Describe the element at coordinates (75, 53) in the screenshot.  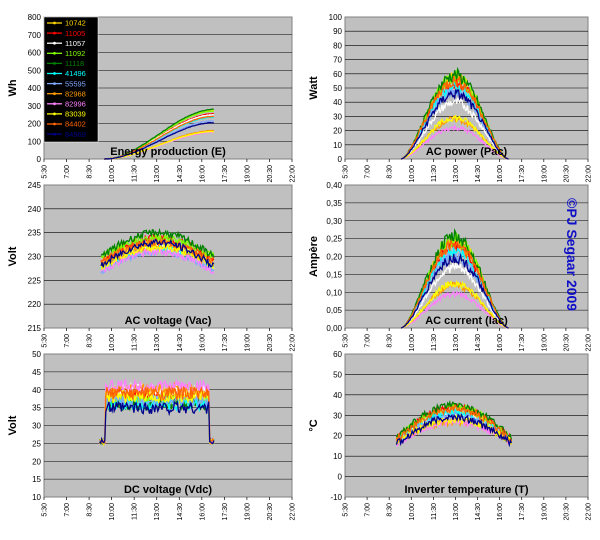
I see `legend-label: 11092` at that location.